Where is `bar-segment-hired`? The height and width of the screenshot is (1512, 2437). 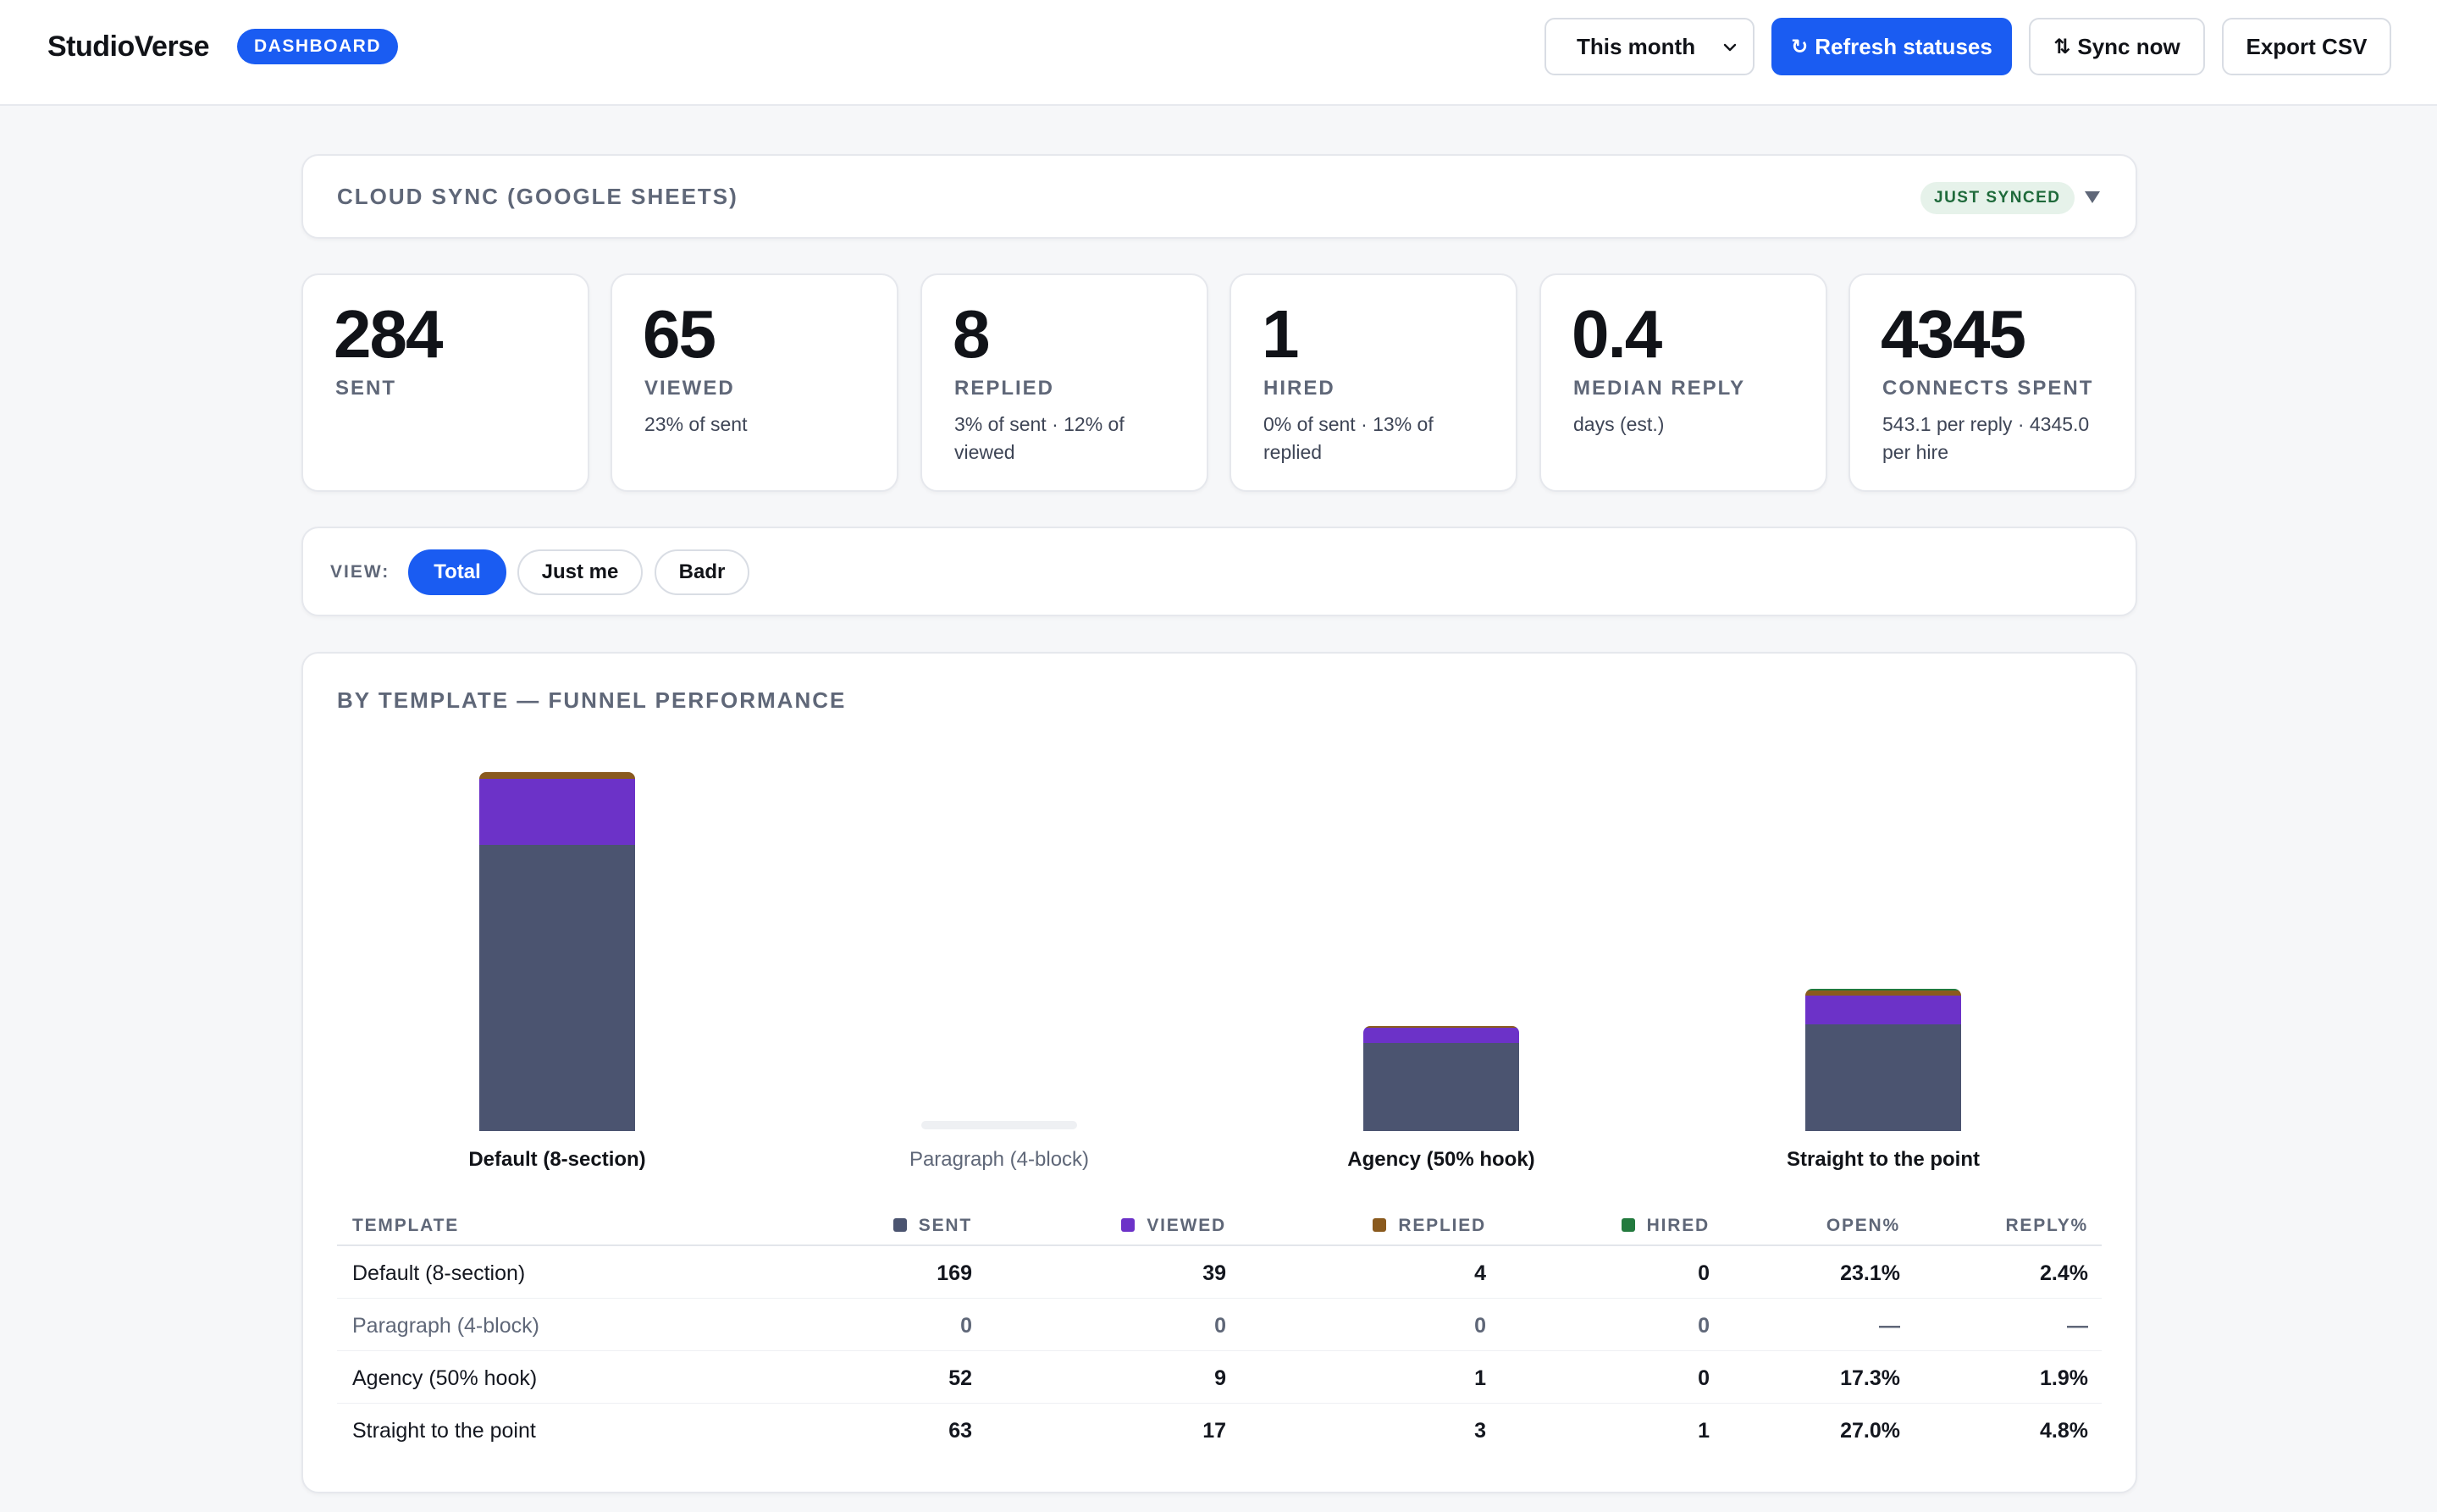 bar-segment-hired is located at coordinates (1883, 990).